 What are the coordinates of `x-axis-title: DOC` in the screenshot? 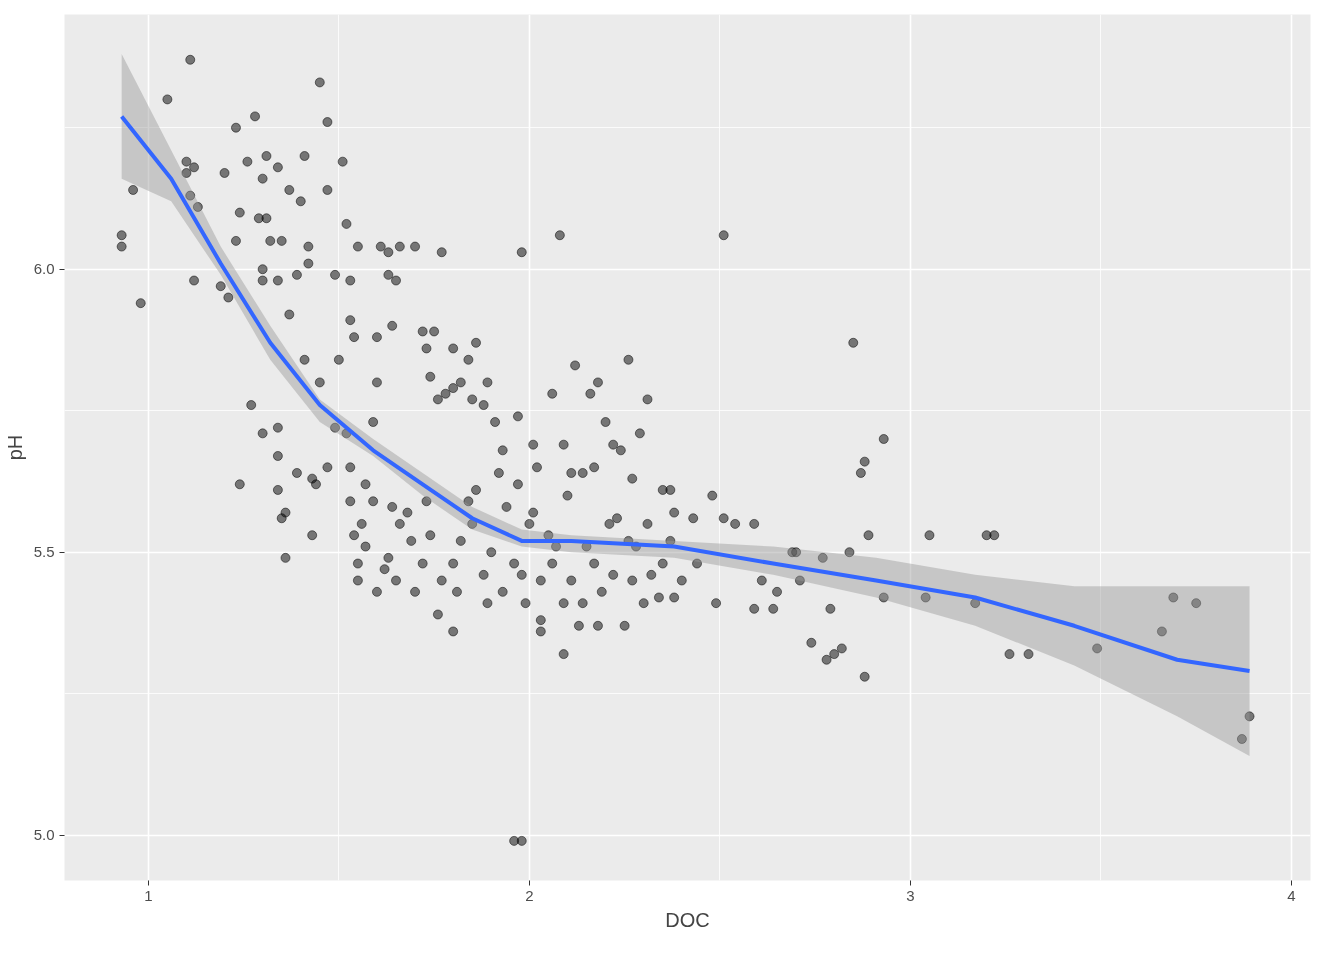 It's located at (687, 919).